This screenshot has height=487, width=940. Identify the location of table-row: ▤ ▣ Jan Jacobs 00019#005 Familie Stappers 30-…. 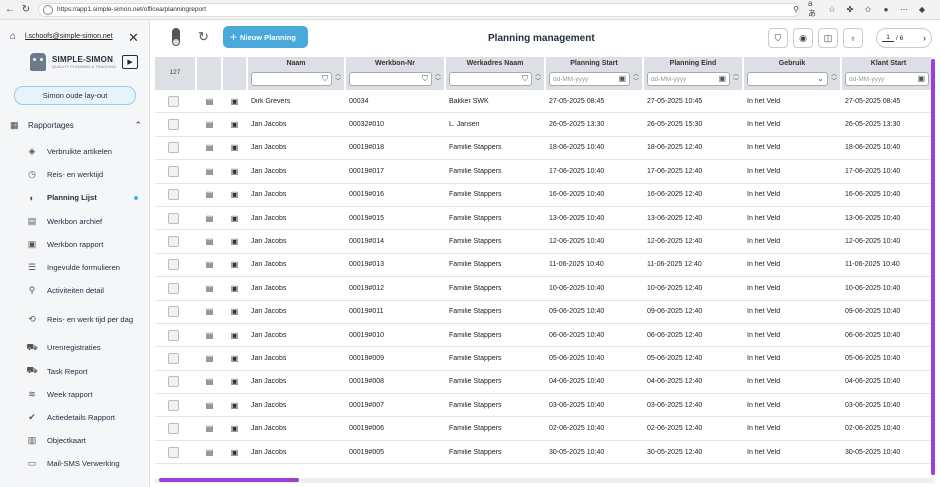
(545, 453).